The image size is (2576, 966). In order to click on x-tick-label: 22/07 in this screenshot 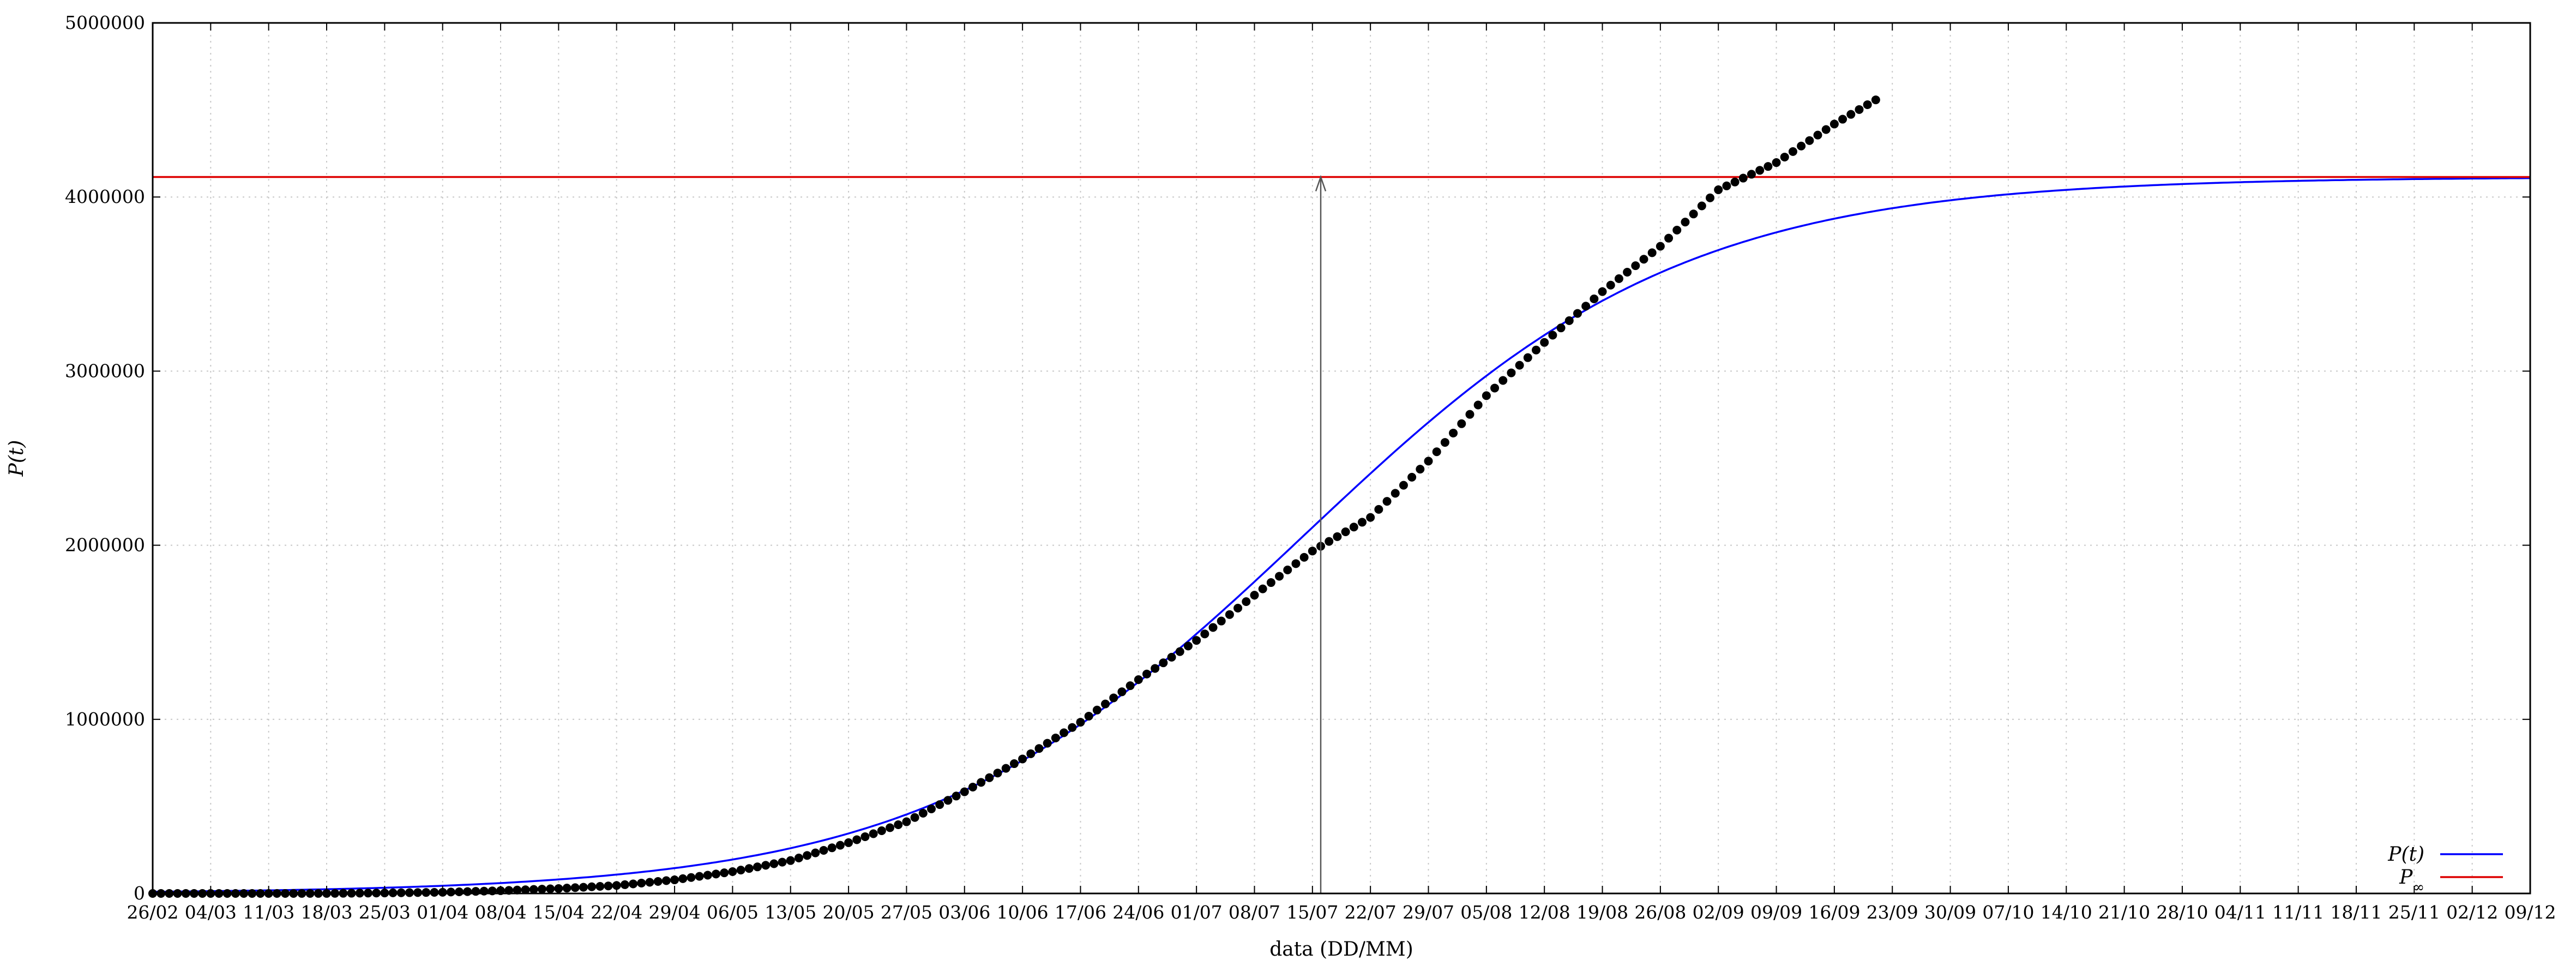, I will do `click(1371, 912)`.